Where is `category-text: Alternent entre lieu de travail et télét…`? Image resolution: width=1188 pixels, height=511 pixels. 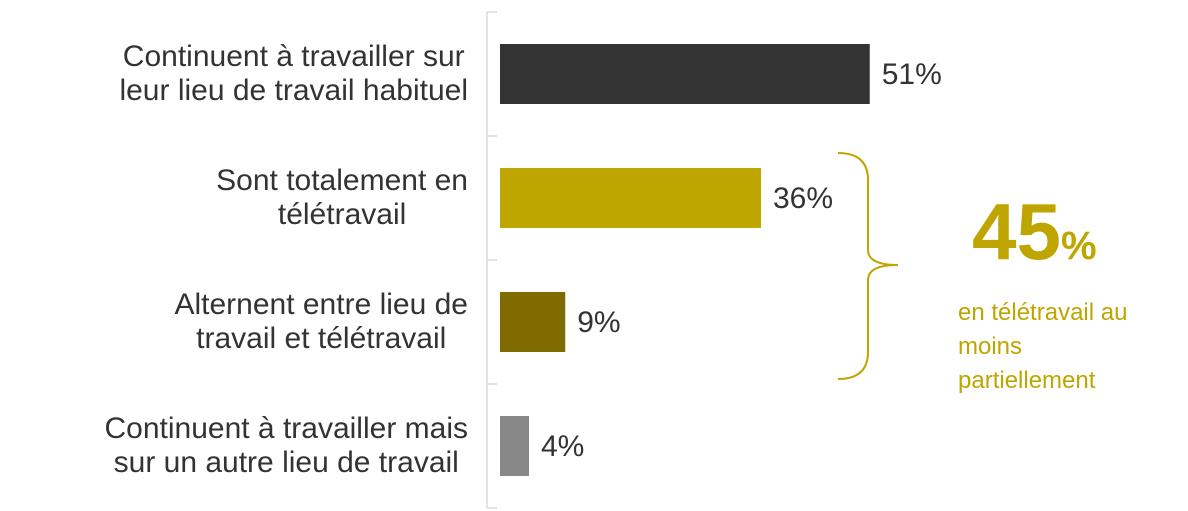
category-text: Alternent entre lieu de travail et télét… is located at coordinates (321, 321).